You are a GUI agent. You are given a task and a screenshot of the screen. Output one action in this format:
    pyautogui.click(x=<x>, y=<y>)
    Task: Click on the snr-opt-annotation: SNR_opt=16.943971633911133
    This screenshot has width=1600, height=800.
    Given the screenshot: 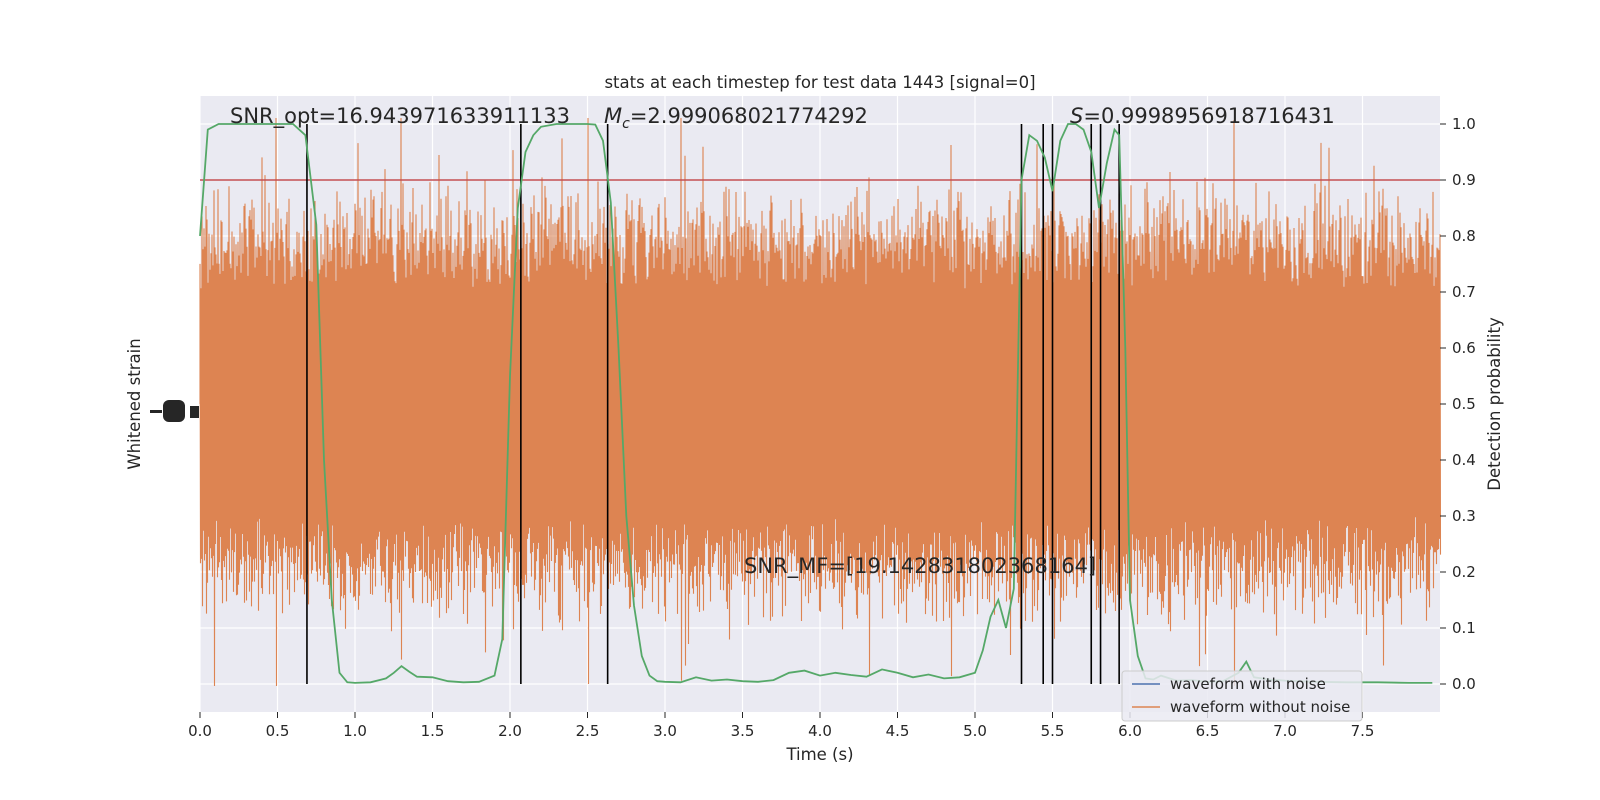 What is the action you would take?
    pyautogui.click(x=400, y=116)
    